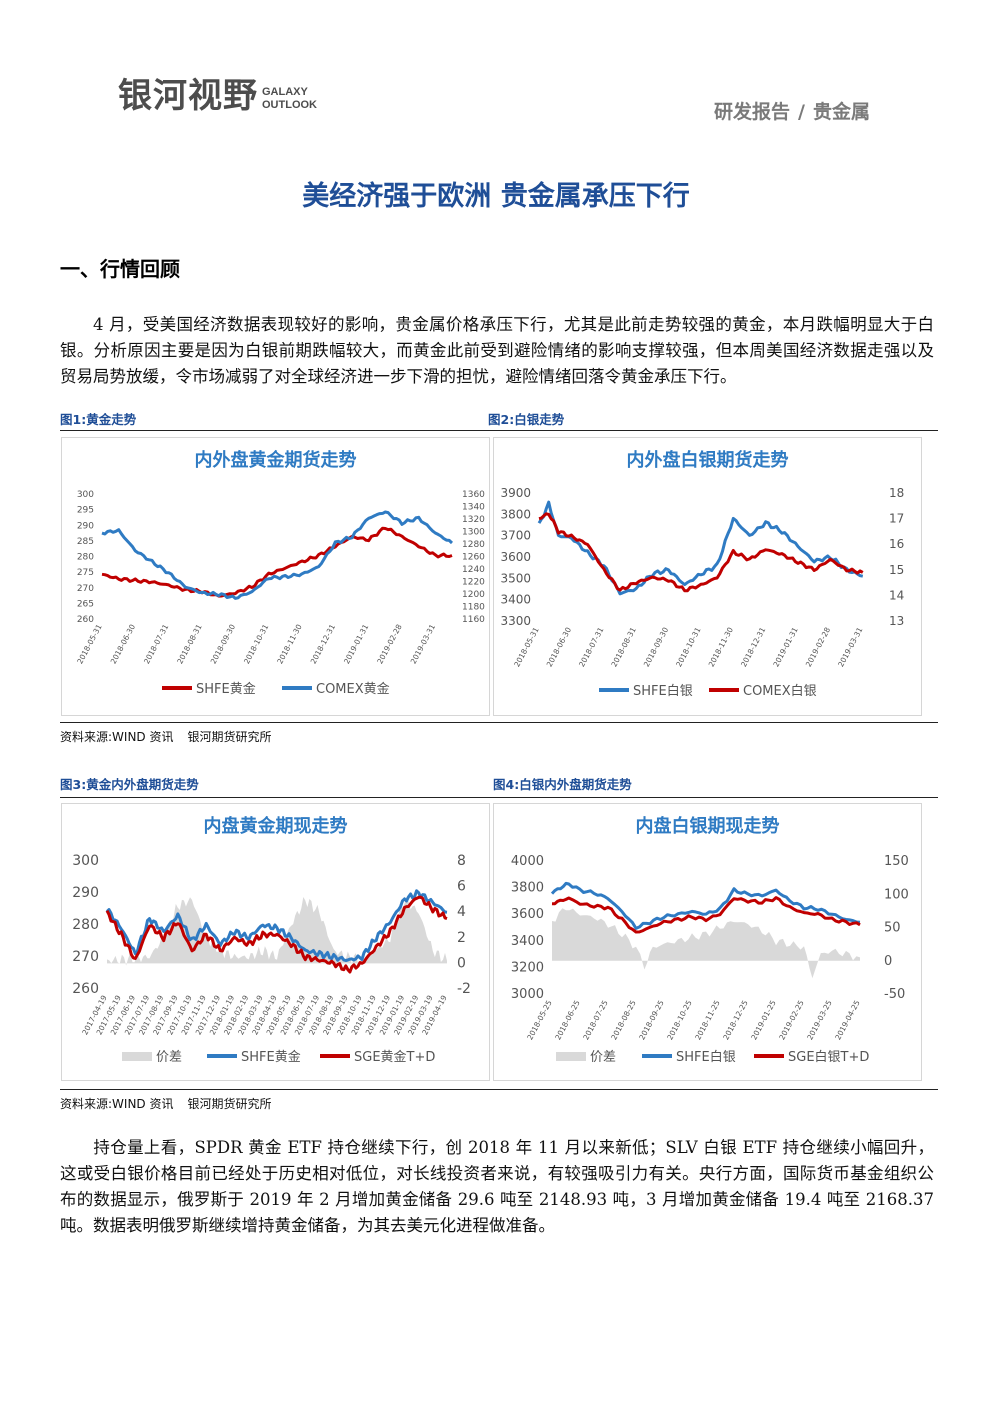 Image resolution: width=992 pixels, height=1403 pixels. What do you see at coordinates (896, 519) in the screenshot?
I see `y2-tick-label: 17` at bounding box center [896, 519].